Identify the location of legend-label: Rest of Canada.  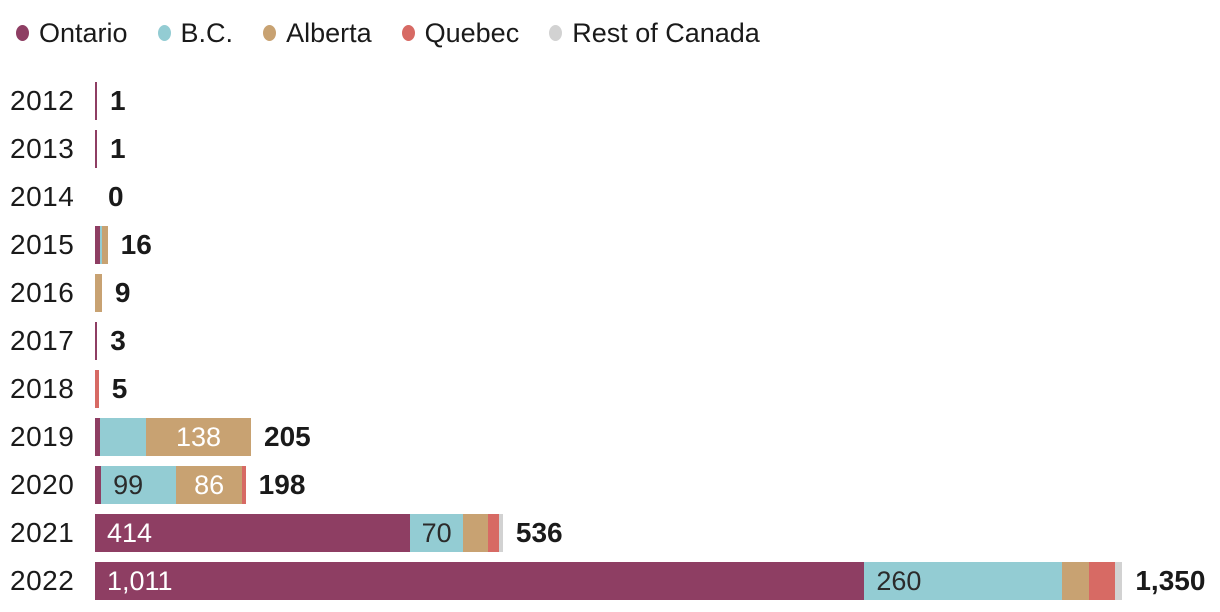
(666, 32).